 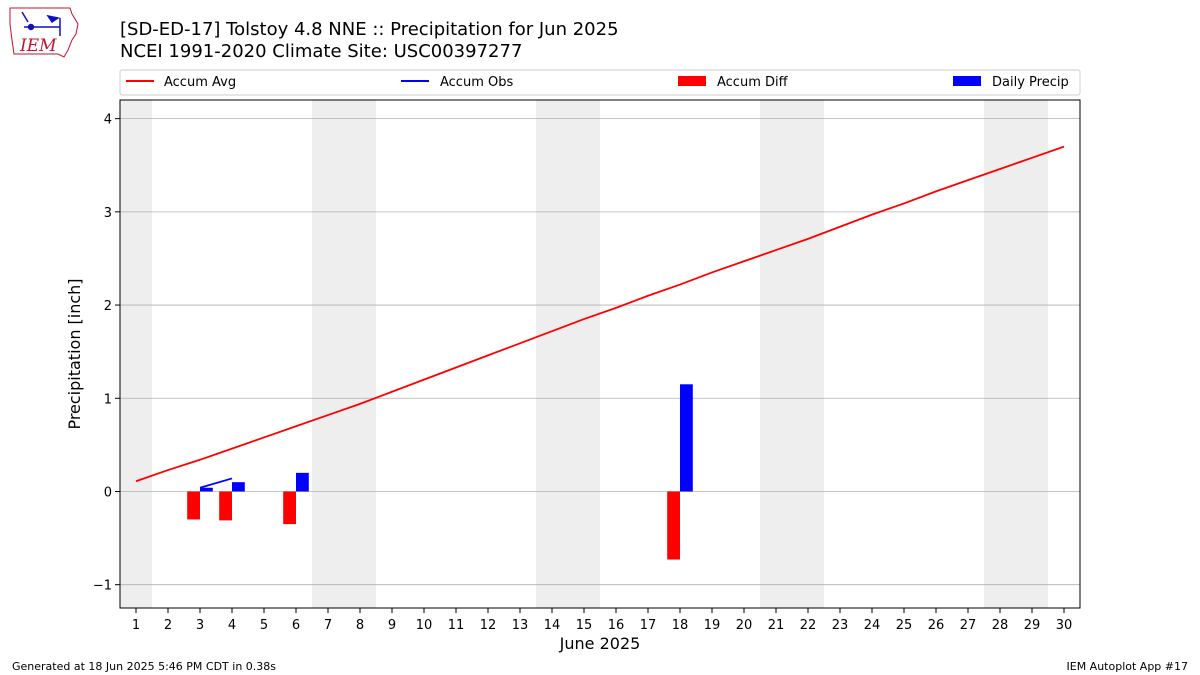 I want to click on x-tick-label-19: 19, so click(x=712, y=625).